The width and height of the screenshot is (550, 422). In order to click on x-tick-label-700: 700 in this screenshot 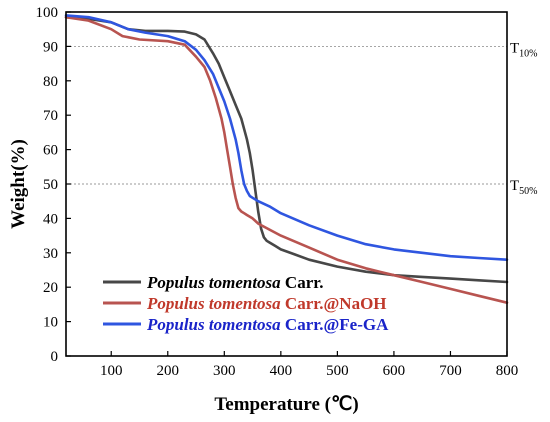, I will do `click(450, 371)`.